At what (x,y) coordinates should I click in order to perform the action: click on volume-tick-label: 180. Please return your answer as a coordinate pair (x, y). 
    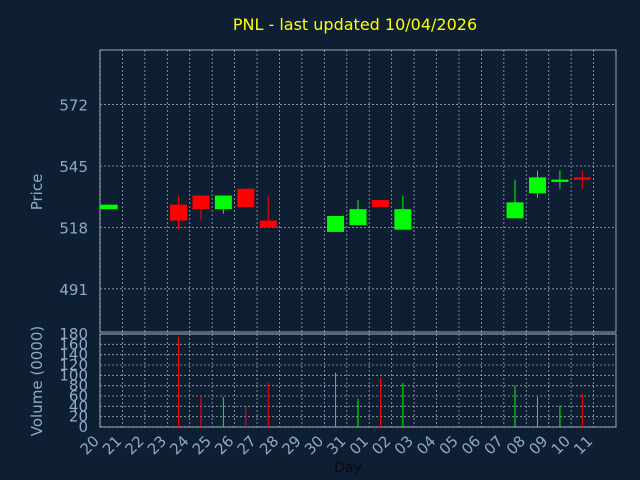
    Looking at the image, I should click on (73, 334).